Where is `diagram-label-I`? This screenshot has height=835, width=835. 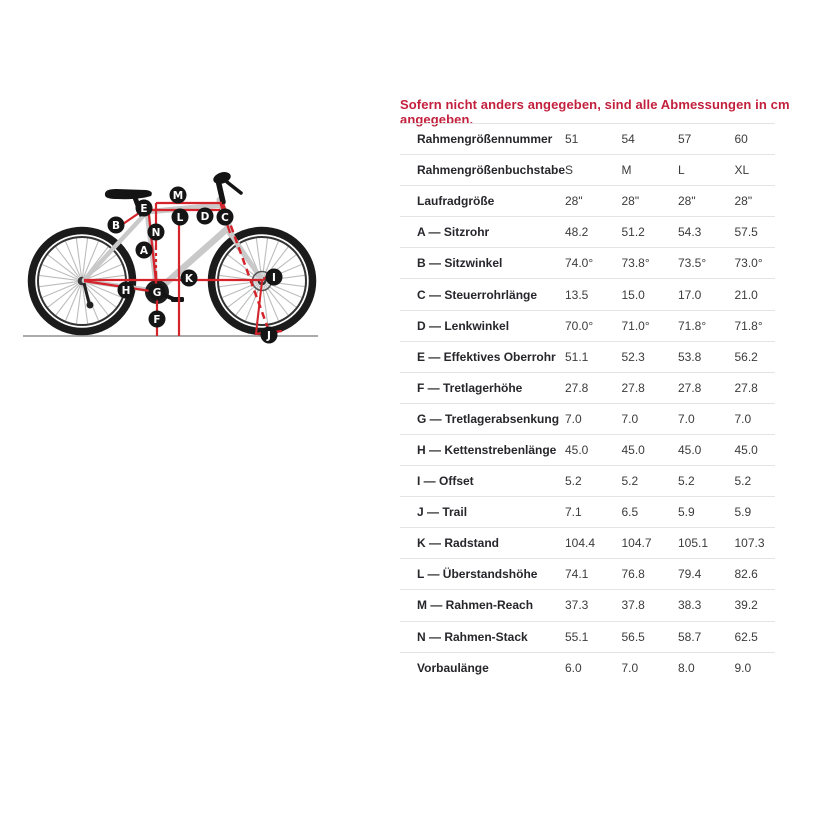 diagram-label-I is located at coordinates (274, 277).